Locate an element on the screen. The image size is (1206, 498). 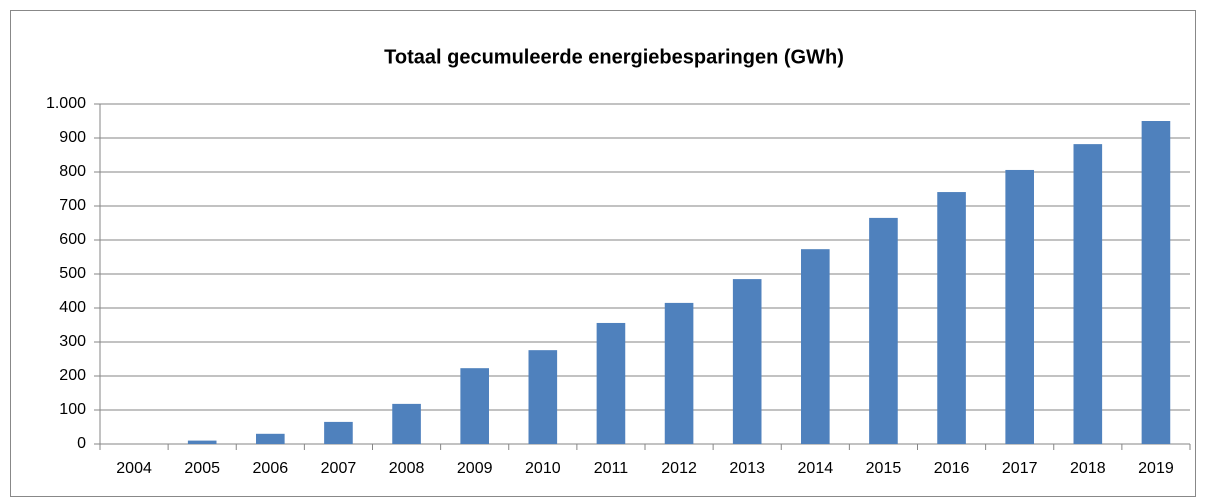
y-tick-label: 300 is located at coordinates (72, 341).